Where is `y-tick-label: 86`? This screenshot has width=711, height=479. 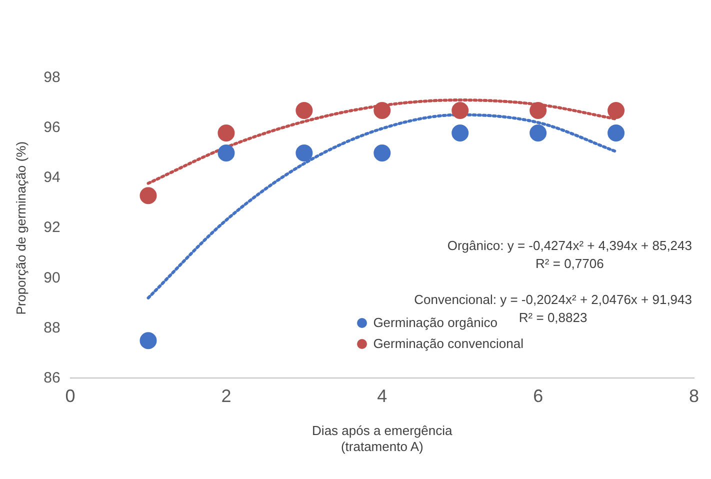 y-tick-label: 86 is located at coordinates (52, 377).